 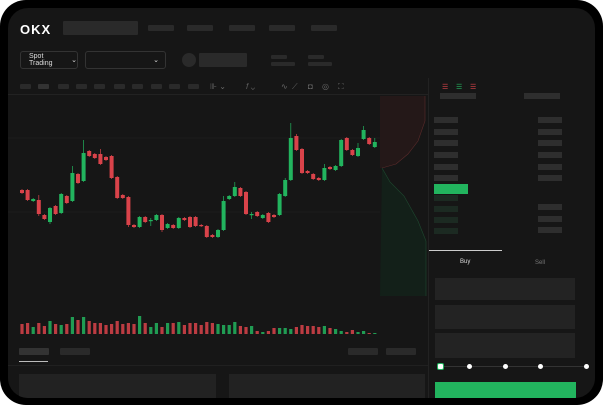 I want to click on spot-trading-label: Spot Trading, so click(x=41, y=60).